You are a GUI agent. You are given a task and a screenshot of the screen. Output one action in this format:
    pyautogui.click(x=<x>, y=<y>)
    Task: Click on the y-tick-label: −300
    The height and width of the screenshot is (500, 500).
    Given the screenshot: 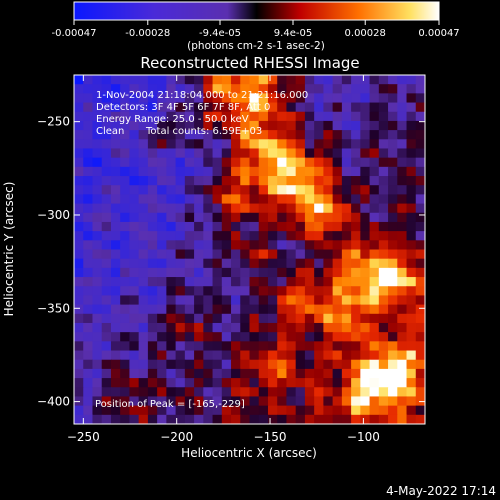 What is the action you would take?
    pyautogui.click(x=53, y=215)
    